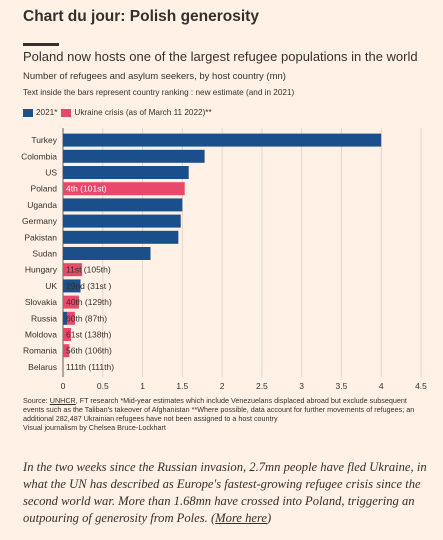 Image resolution: width=443 pixels, height=540 pixels. I want to click on category-label: UK, so click(51, 286).